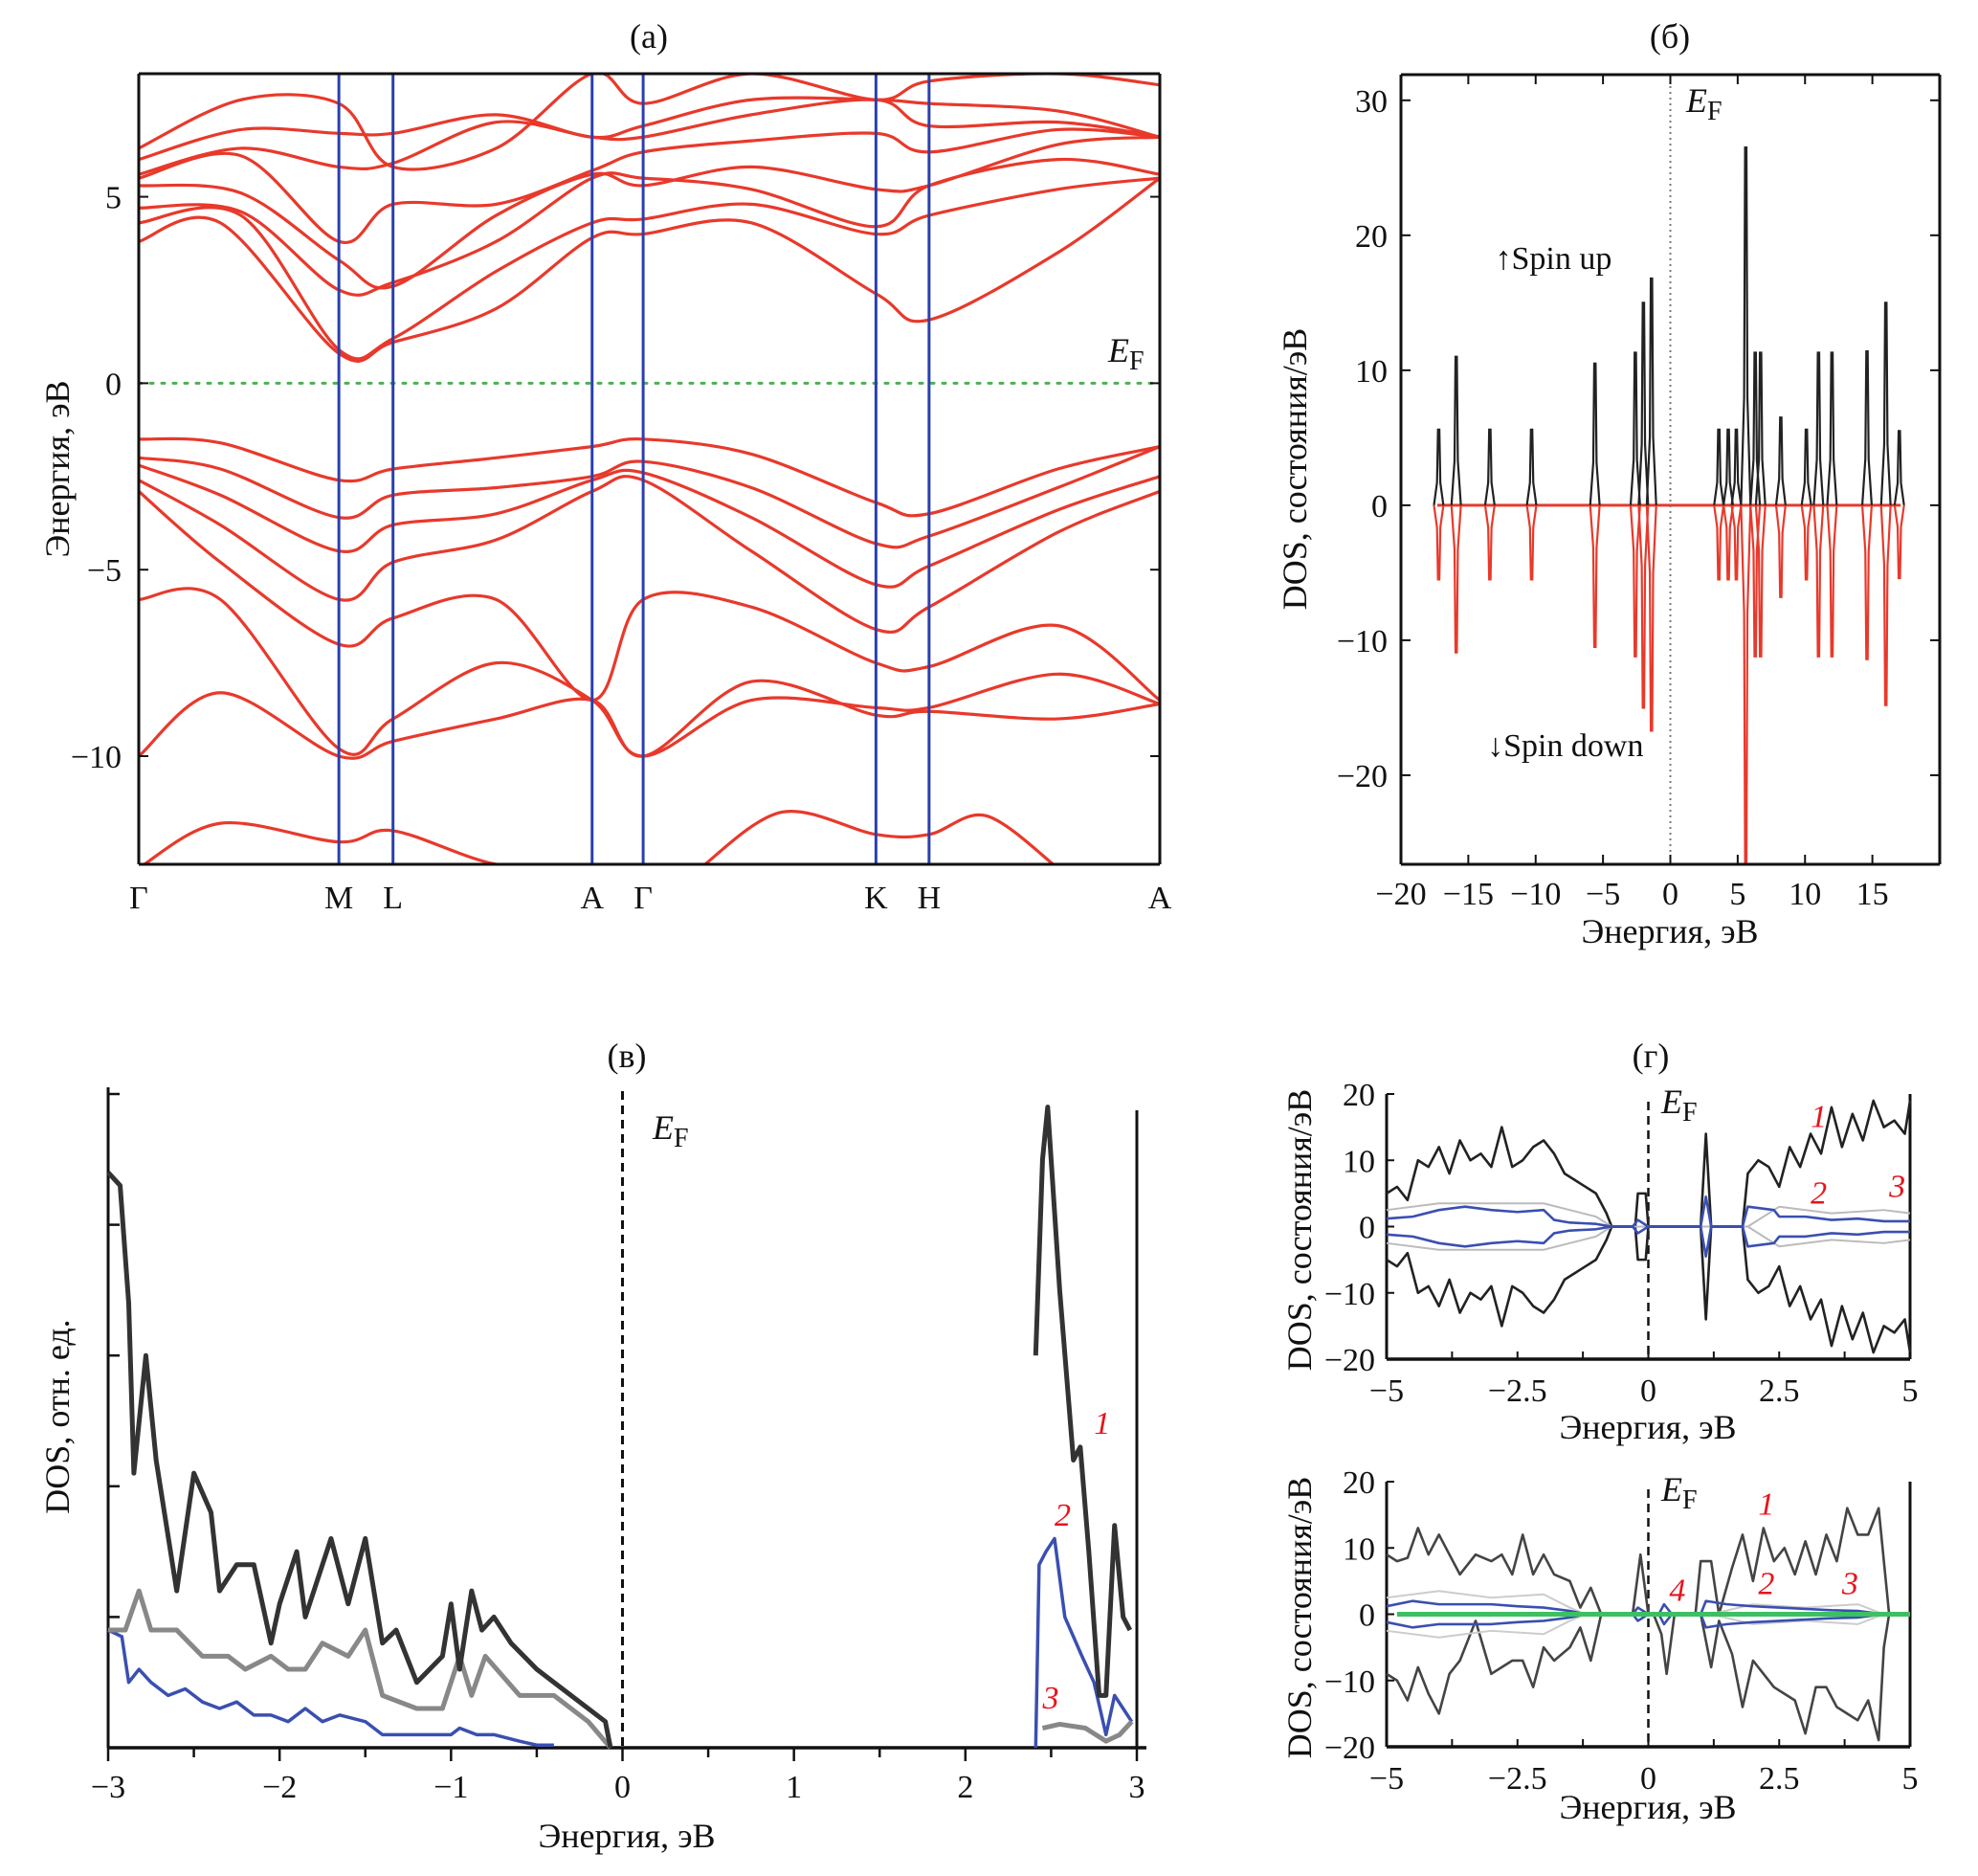  I want to click on panel-c-ylabel: DOS, отн. ед., so click(57, 1416).